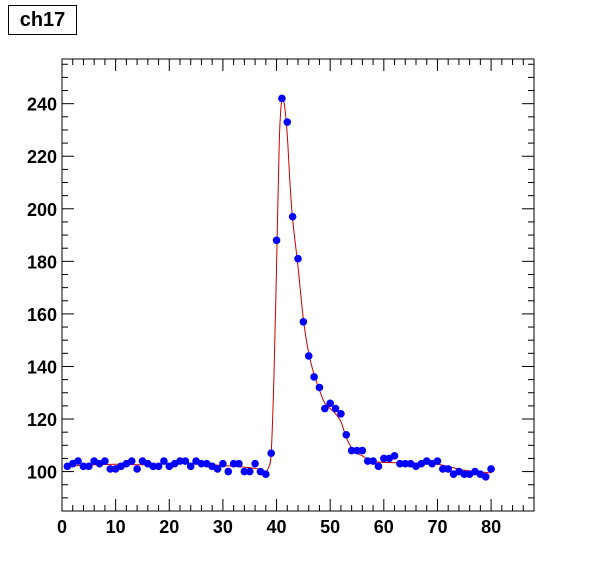 The height and width of the screenshot is (572, 596). I want to click on y-tick-label: 180, so click(42, 262).